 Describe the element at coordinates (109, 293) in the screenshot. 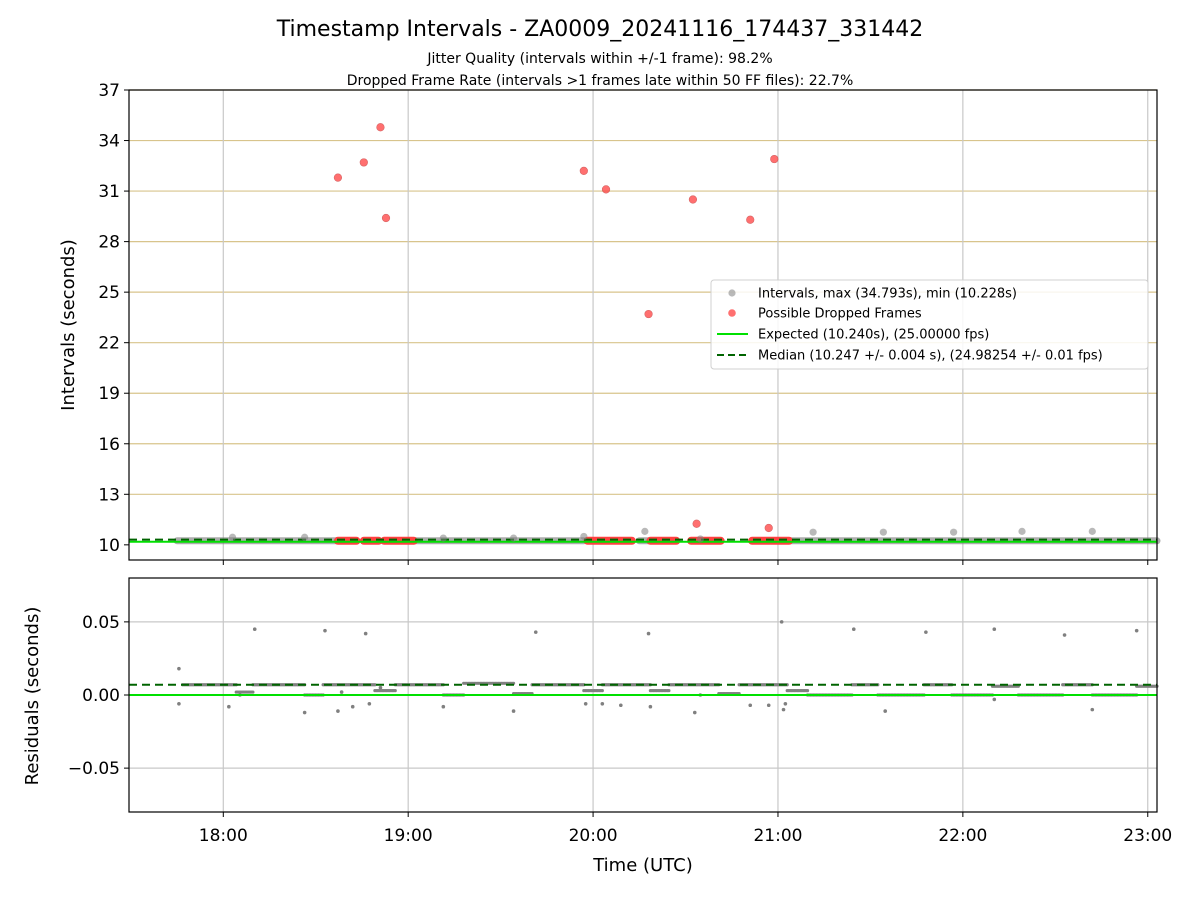

I see `y-tick-label: 25` at that location.